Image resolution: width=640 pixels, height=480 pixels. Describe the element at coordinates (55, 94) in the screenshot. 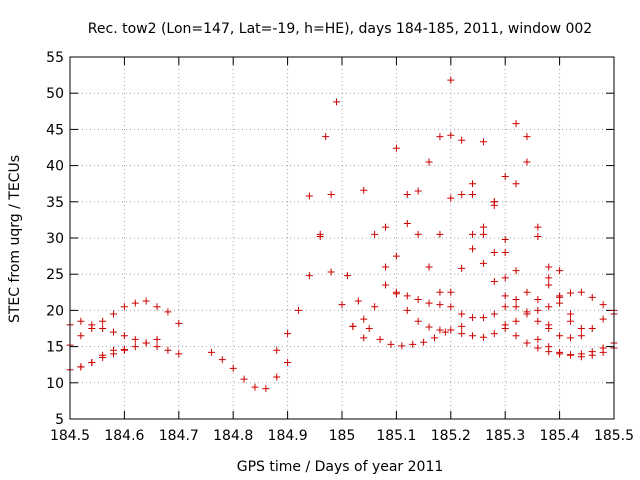

I see `y-tick-label: 50` at that location.